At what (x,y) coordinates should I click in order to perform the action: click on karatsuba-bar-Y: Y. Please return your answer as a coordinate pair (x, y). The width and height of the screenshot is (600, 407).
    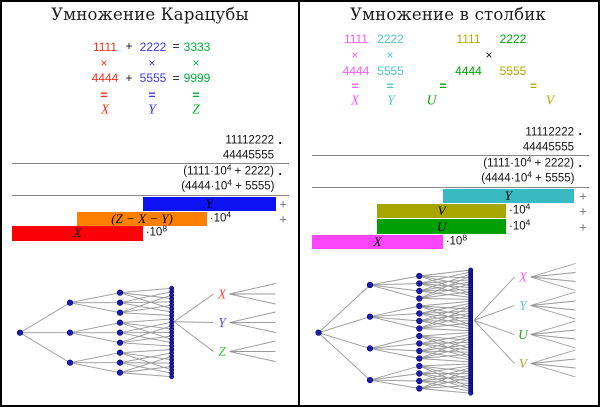
    Looking at the image, I should click on (209, 203).